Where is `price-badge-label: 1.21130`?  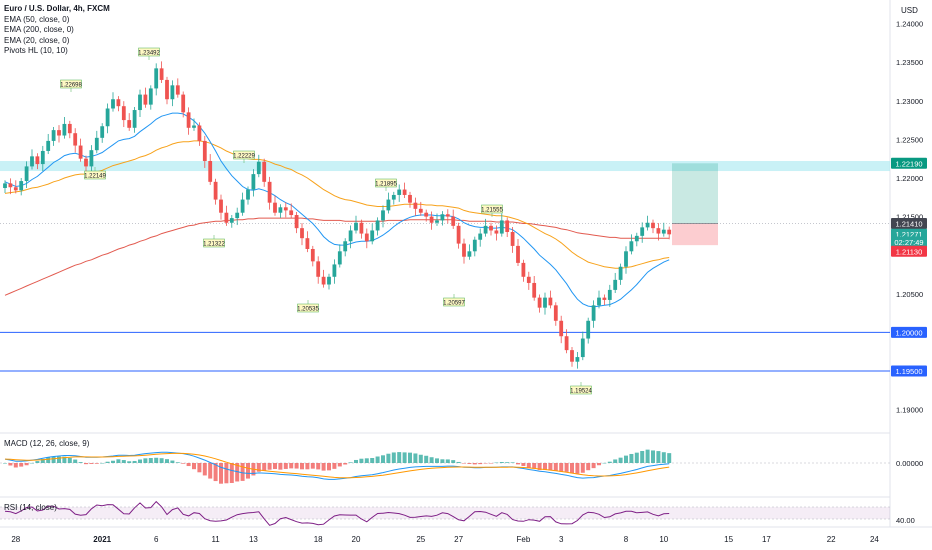 price-badge-label: 1.21130 is located at coordinates (909, 251).